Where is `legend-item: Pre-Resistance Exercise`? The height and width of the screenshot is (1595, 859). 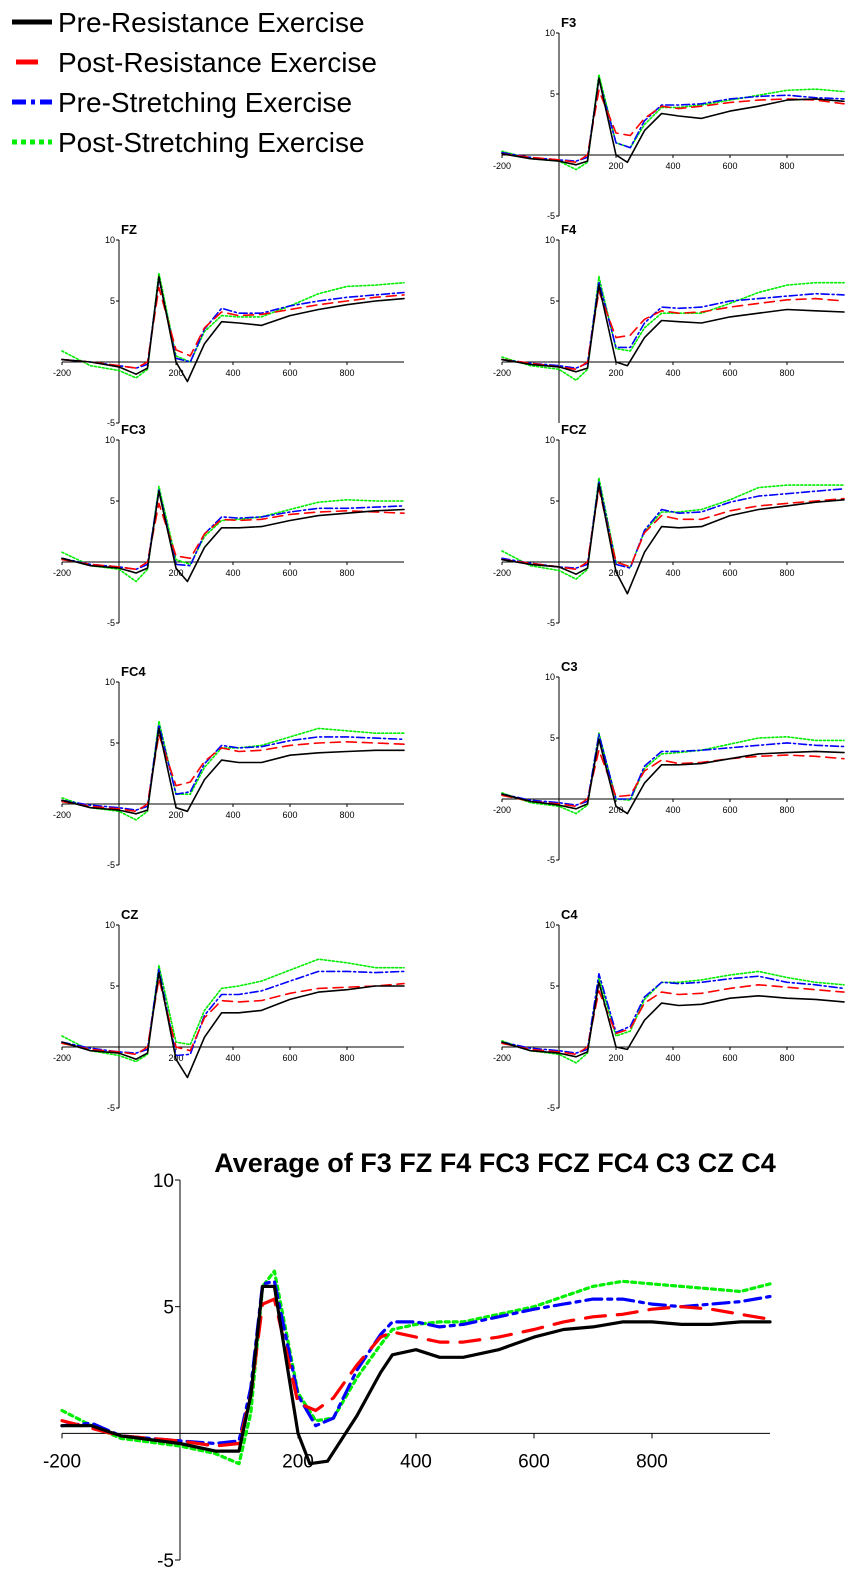
legend-item: Pre-Resistance Exercise is located at coordinates (188, 22).